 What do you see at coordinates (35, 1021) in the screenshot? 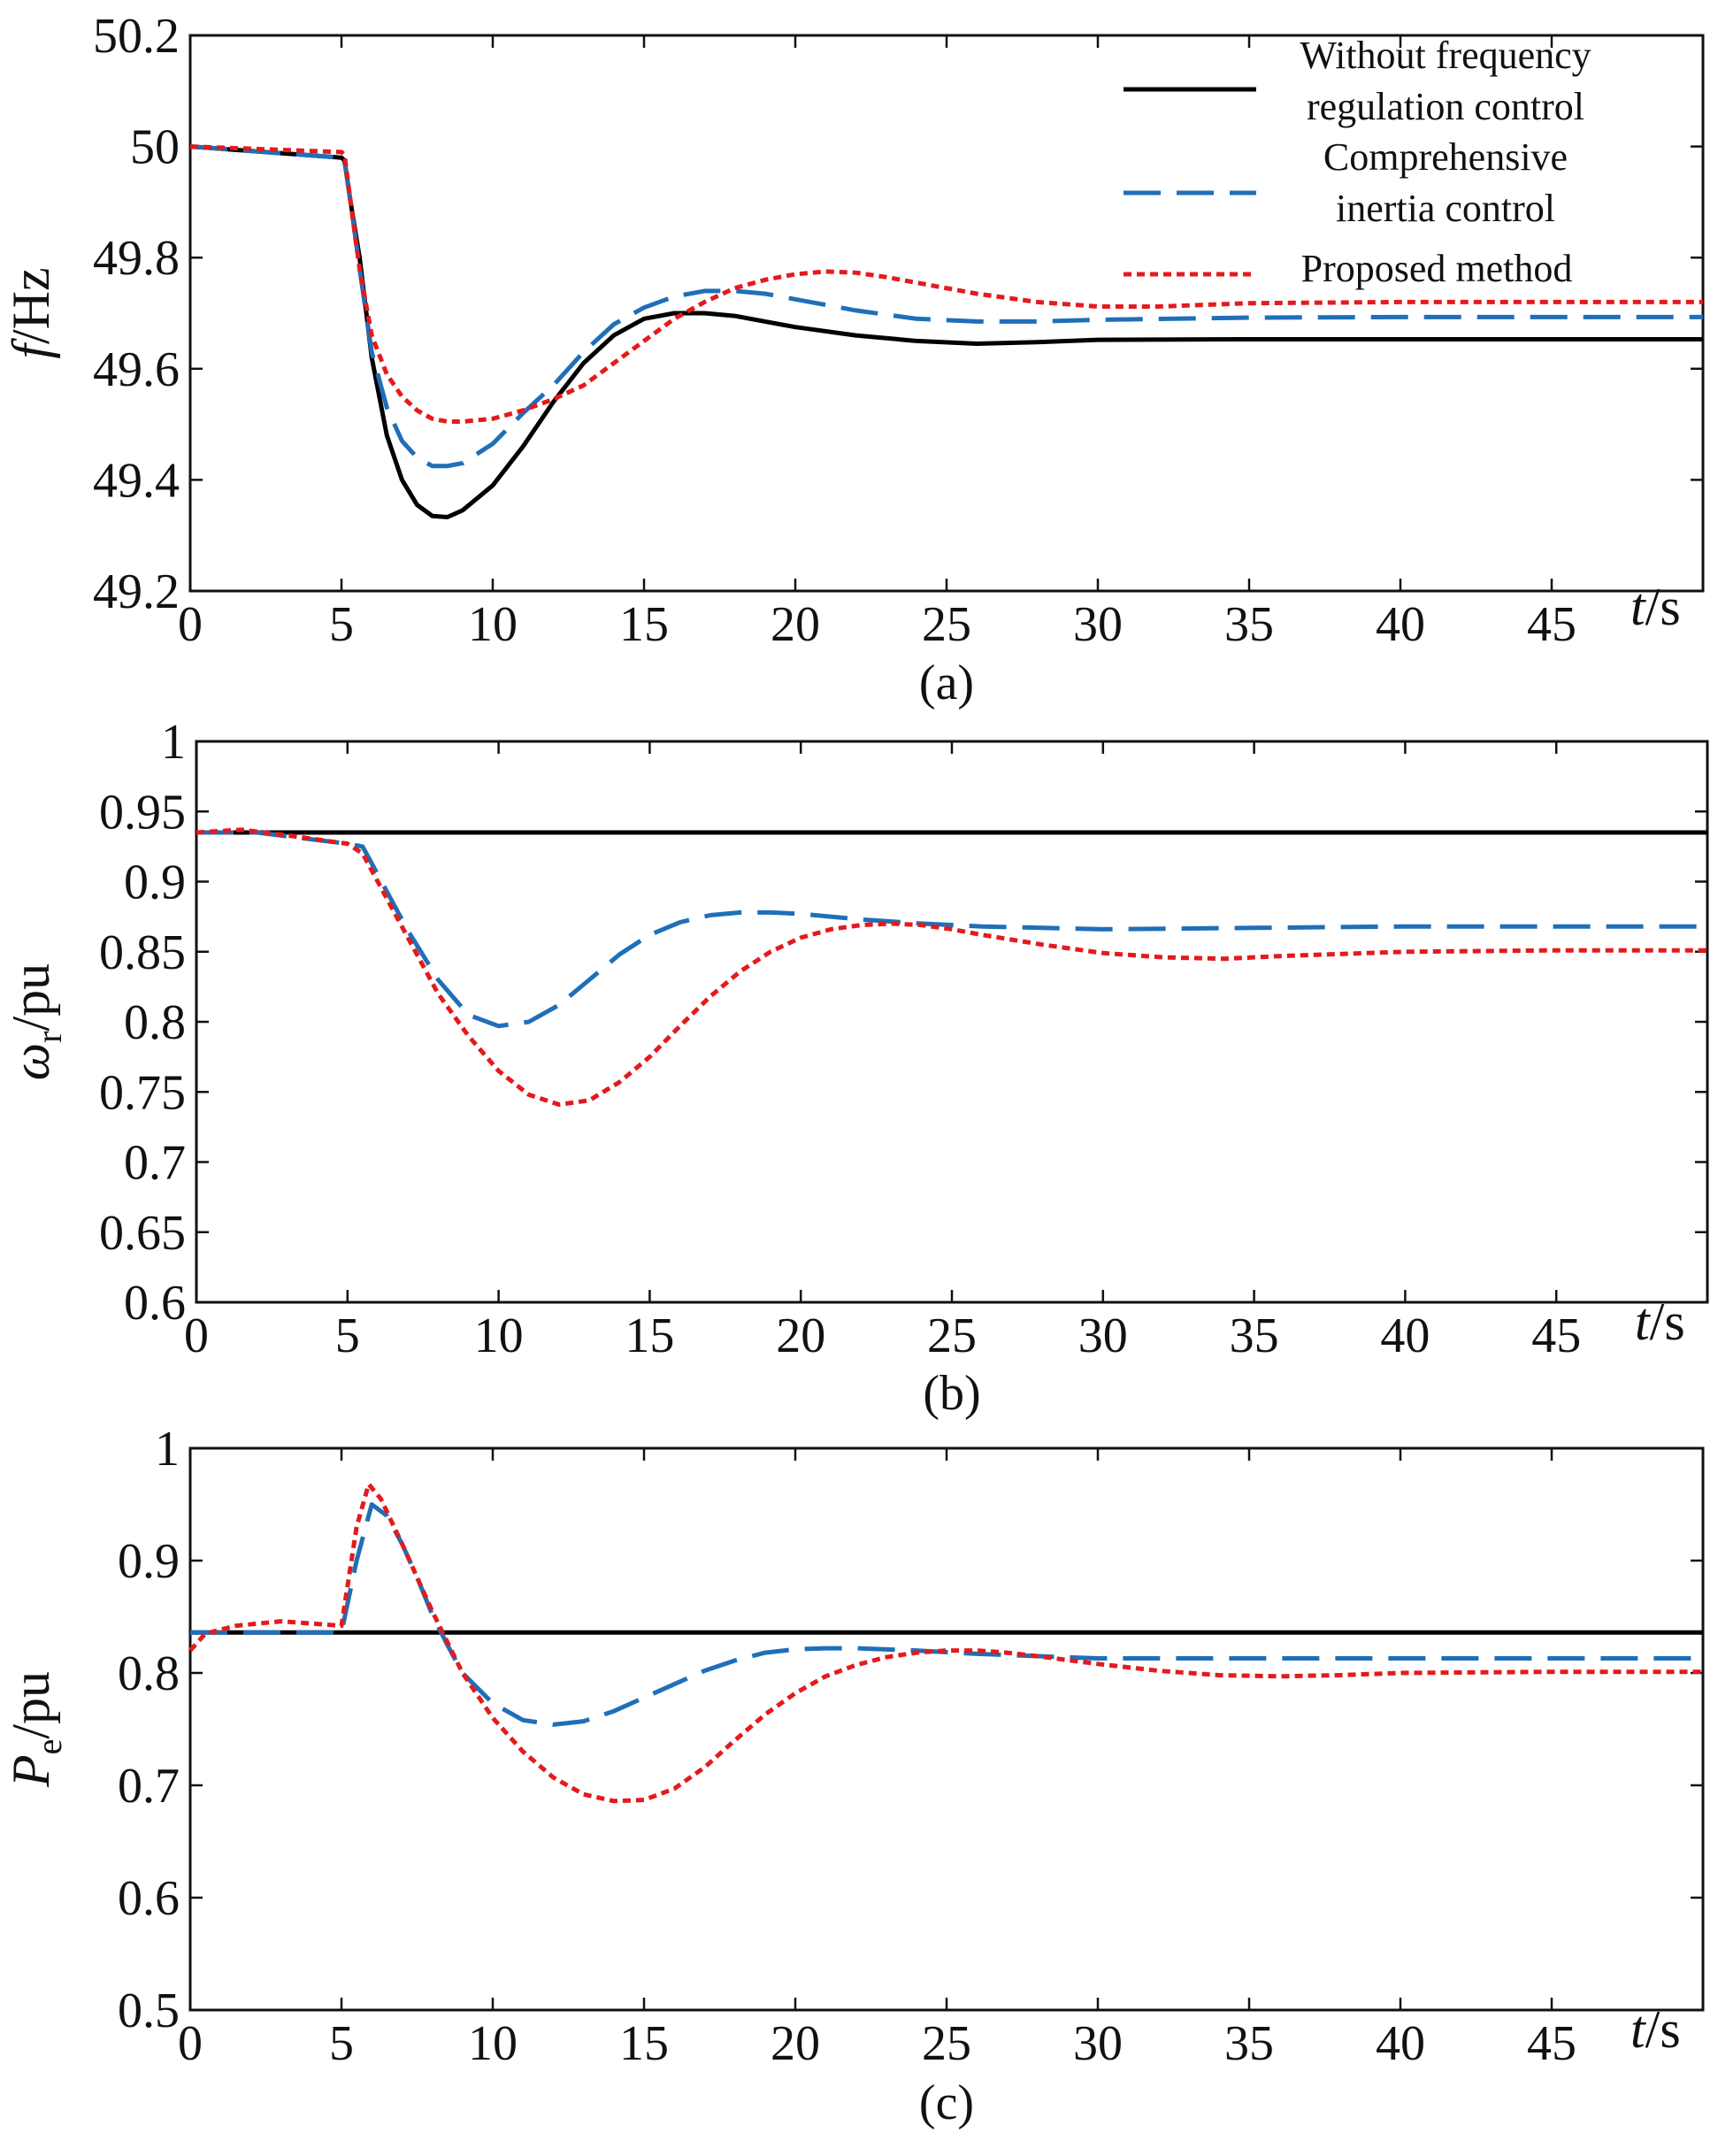
I see `y-axis-title: ωr/pu` at bounding box center [35, 1021].